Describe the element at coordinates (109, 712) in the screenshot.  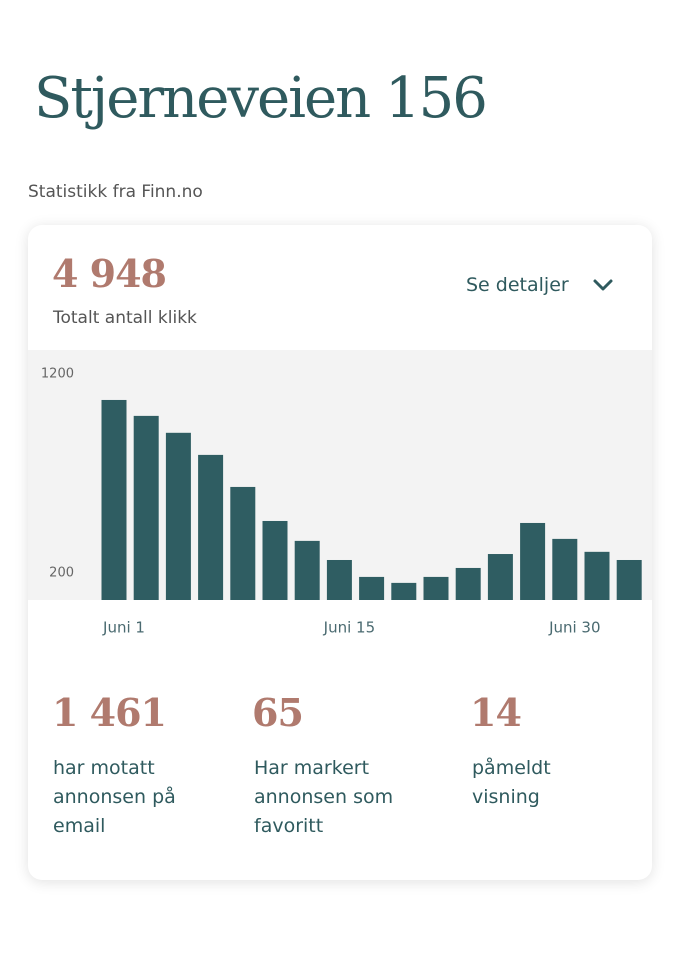
I see `stat-value: 1 461` at that location.